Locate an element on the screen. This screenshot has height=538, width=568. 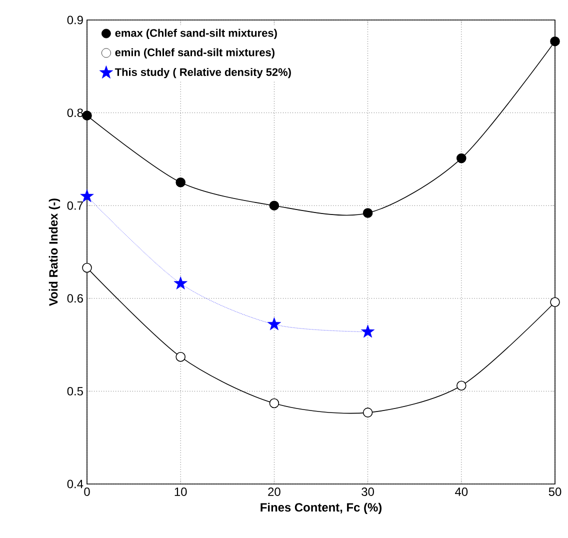
y-tick-label: 0.7 is located at coordinates (75, 205).